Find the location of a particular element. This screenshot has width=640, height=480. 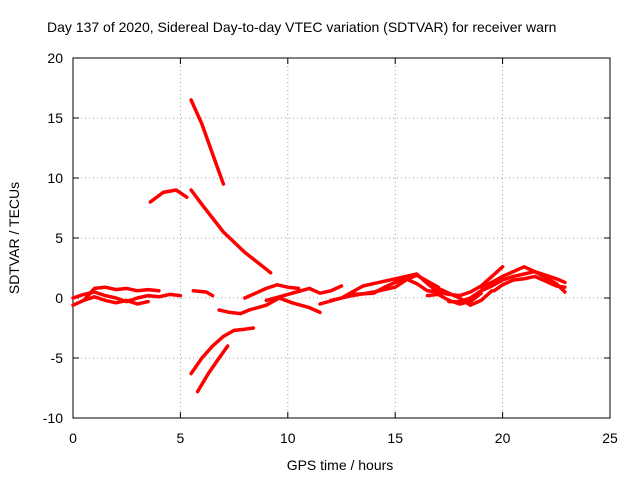

y-tick-label: -5 is located at coordinates (57, 358).